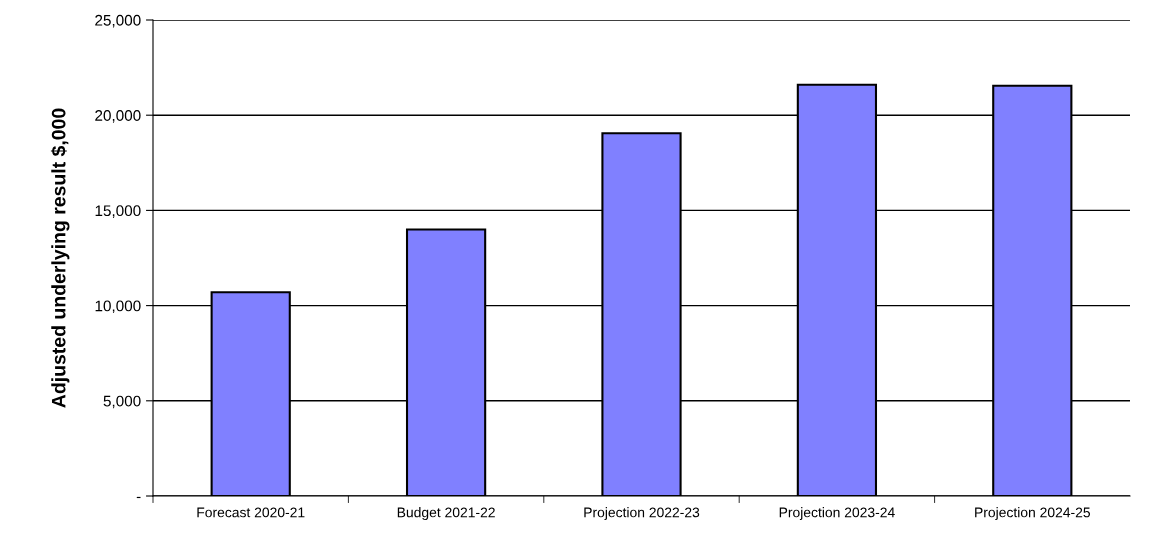 This screenshot has width=1157, height=534. What do you see at coordinates (138, 497) in the screenshot?
I see `y-tick-label: -` at bounding box center [138, 497].